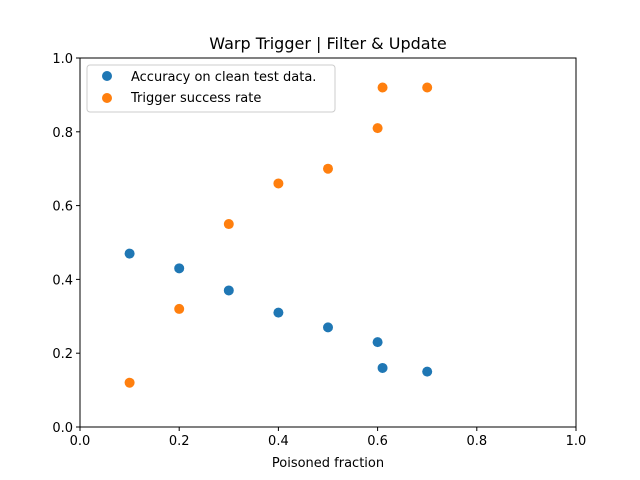 The height and width of the screenshot is (480, 640). What do you see at coordinates (62, 207) in the screenshot?
I see `y-tick-label: 0.6` at bounding box center [62, 207].